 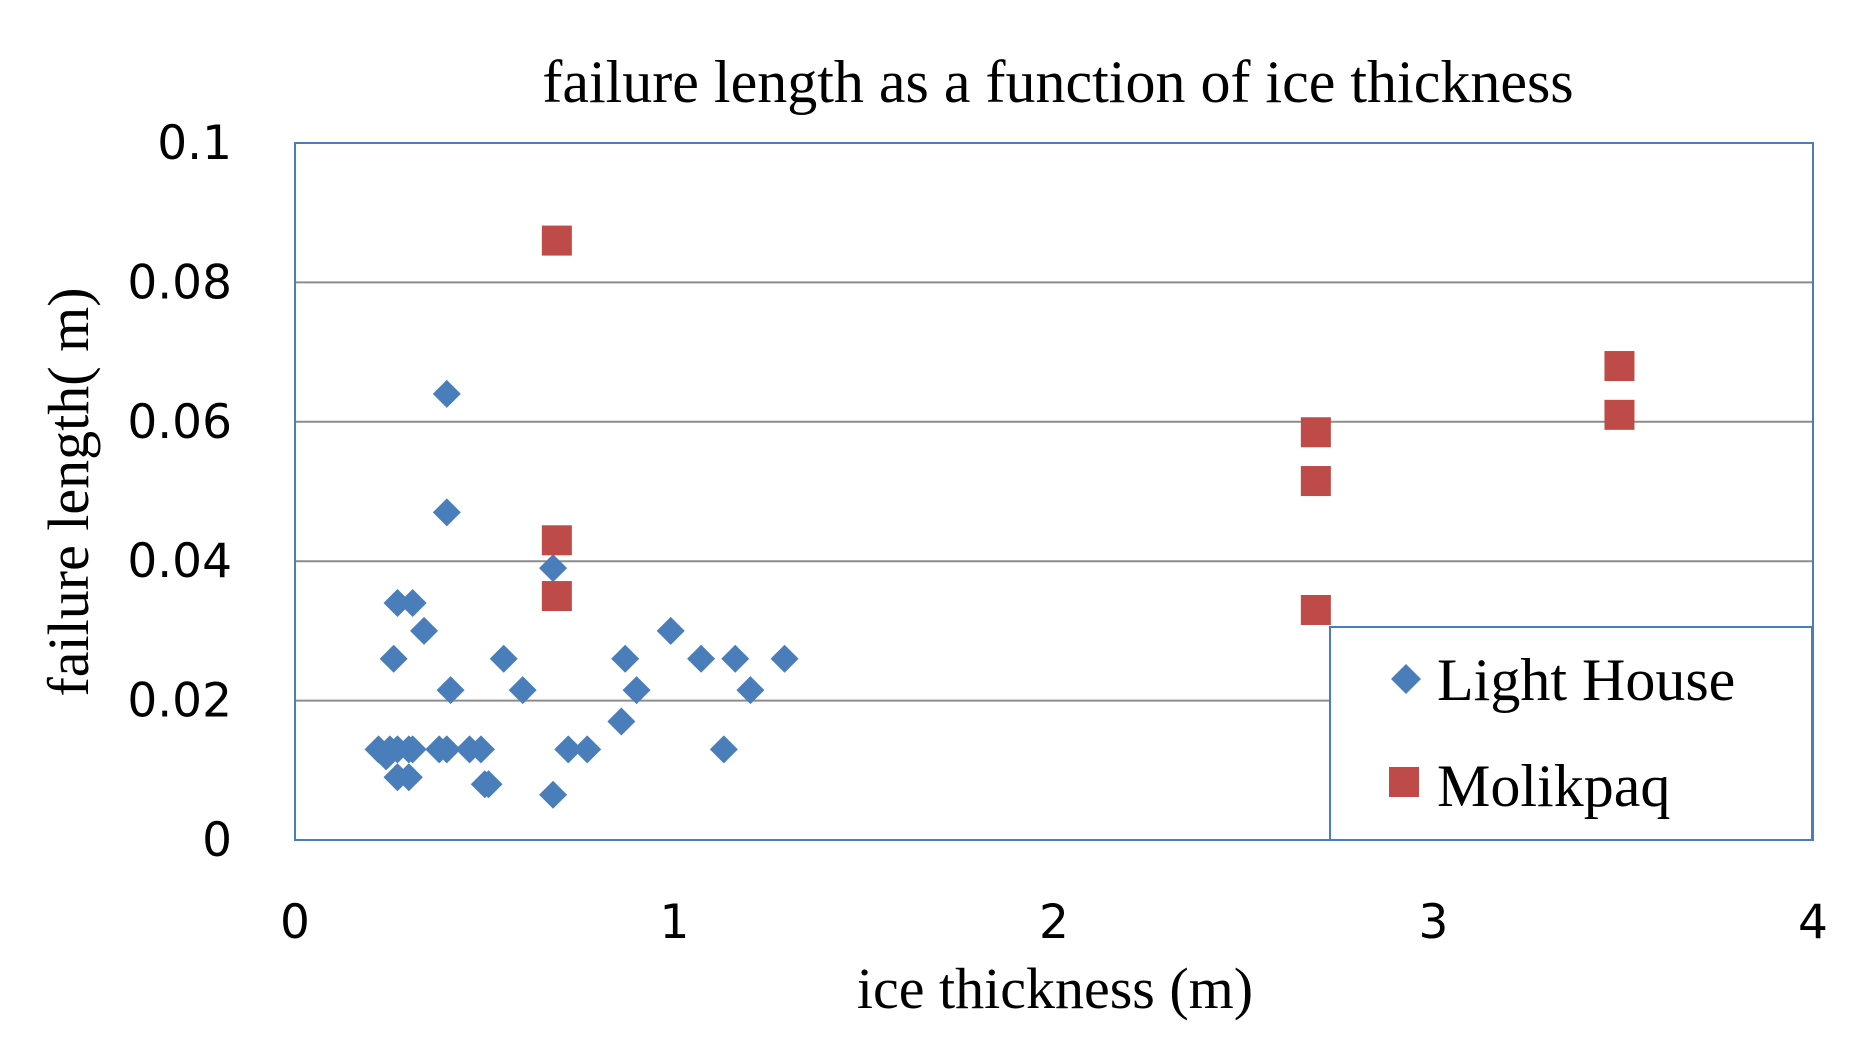 What do you see at coordinates (68, 491) in the screenshot?
I see `y-axis-label: failure length( m)` at bounding box center [68, 491].